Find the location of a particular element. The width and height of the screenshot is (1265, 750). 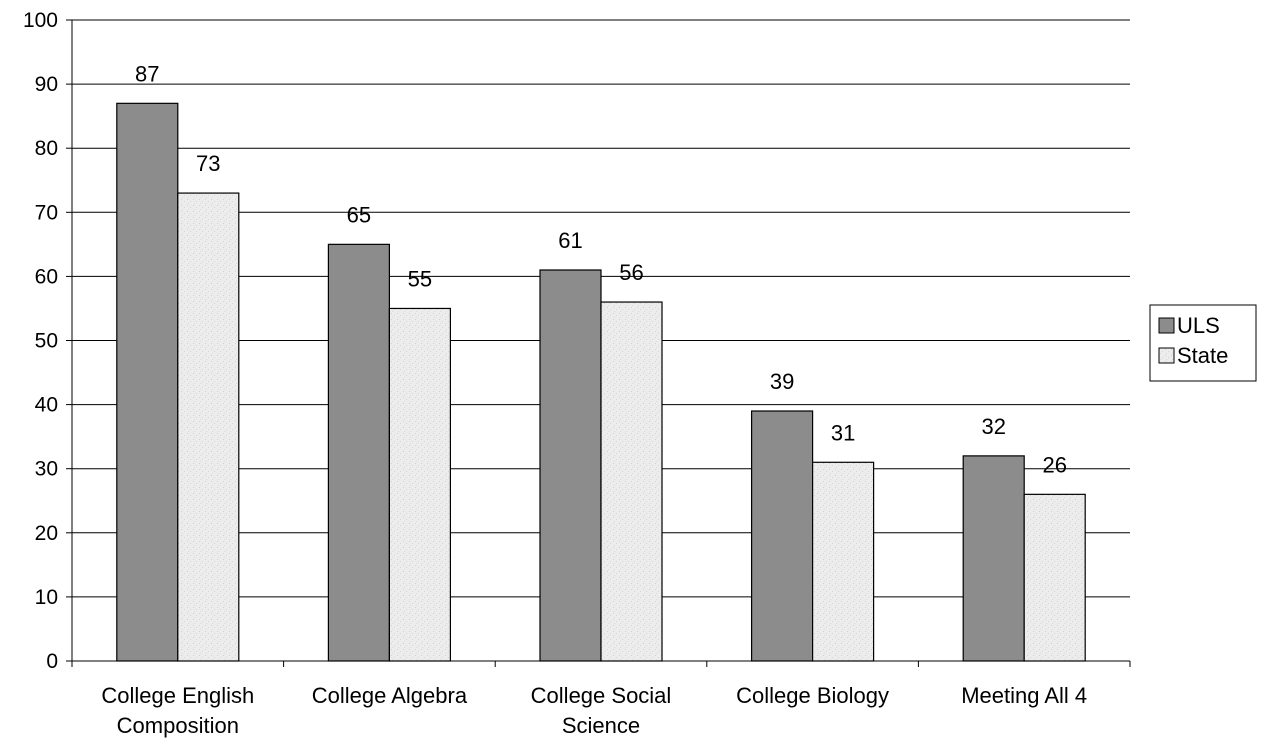

x-category-label-line: College Algebra is located at coordinates (390, 695).